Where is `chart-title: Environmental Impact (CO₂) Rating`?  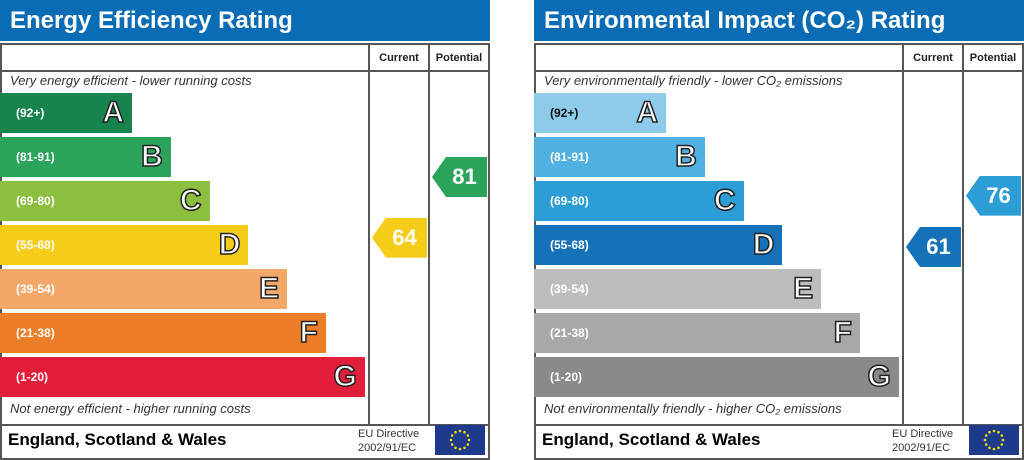
chart-title: Environmental Impact (CO₂) Rating is located at coordinates (779, 20).